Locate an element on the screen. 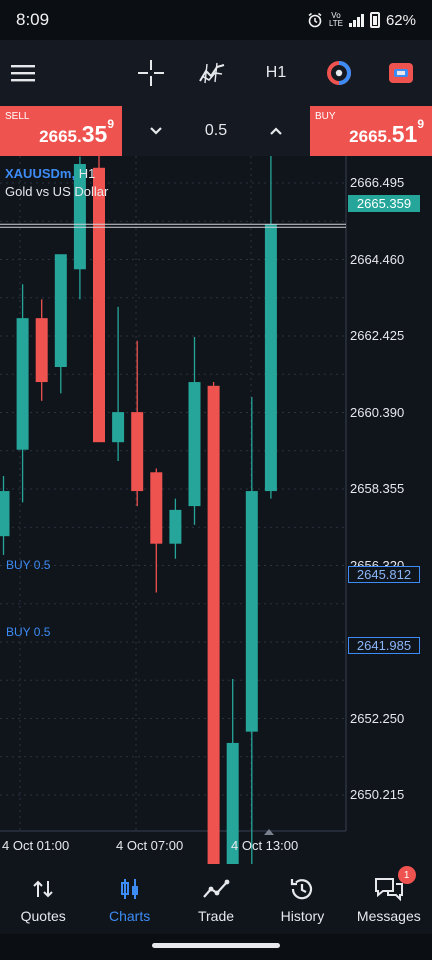 This screenshot has height=960, width=432. time-label-2: 4 Oct 07:00 is located at coordinates (150, 845).